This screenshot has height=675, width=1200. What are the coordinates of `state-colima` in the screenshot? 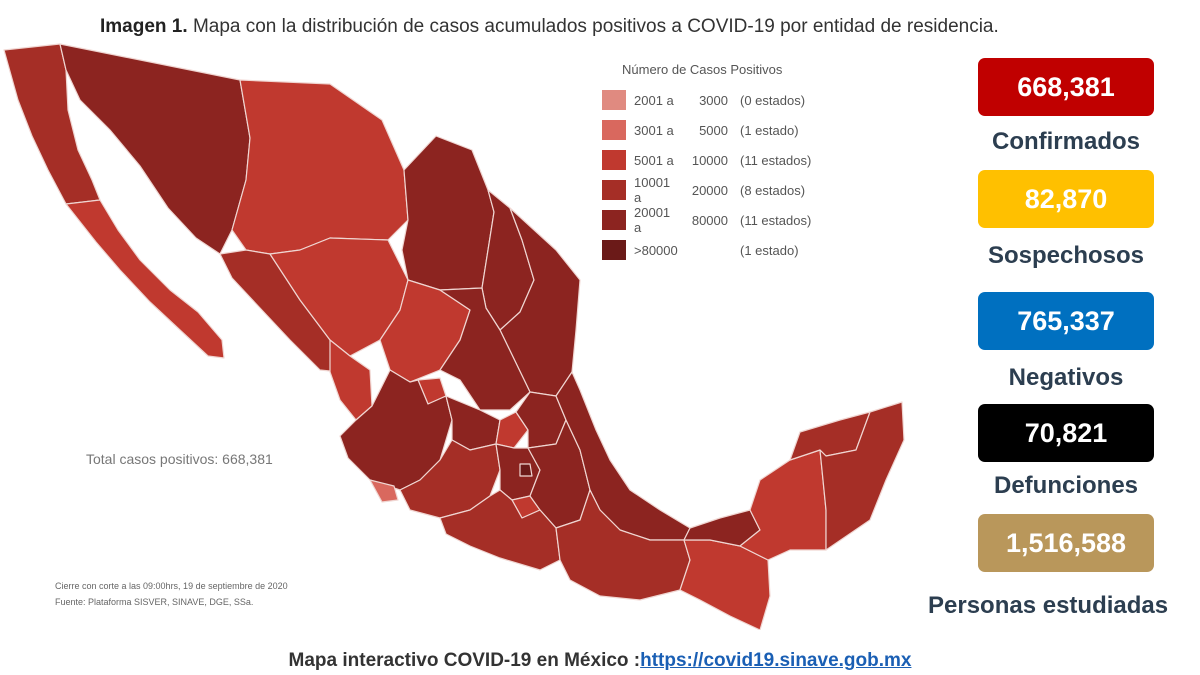 It's located at (384, 491).